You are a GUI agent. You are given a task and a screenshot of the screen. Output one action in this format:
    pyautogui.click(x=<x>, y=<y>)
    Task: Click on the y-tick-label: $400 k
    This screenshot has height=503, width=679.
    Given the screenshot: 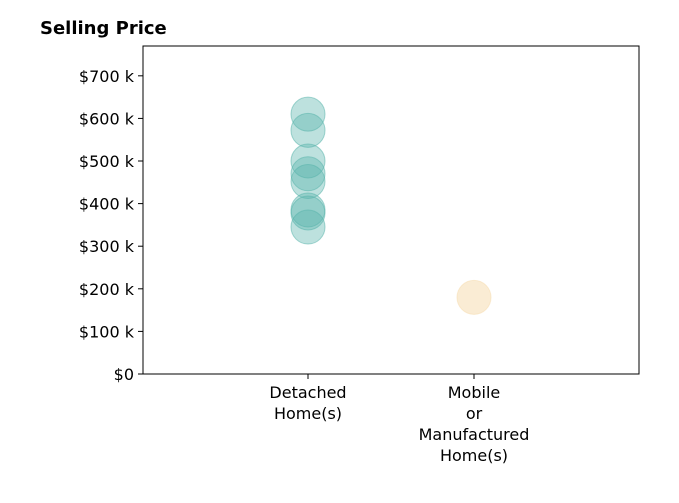 What is the action you would take?
    pyautogui.click(x=107, y=204)
    